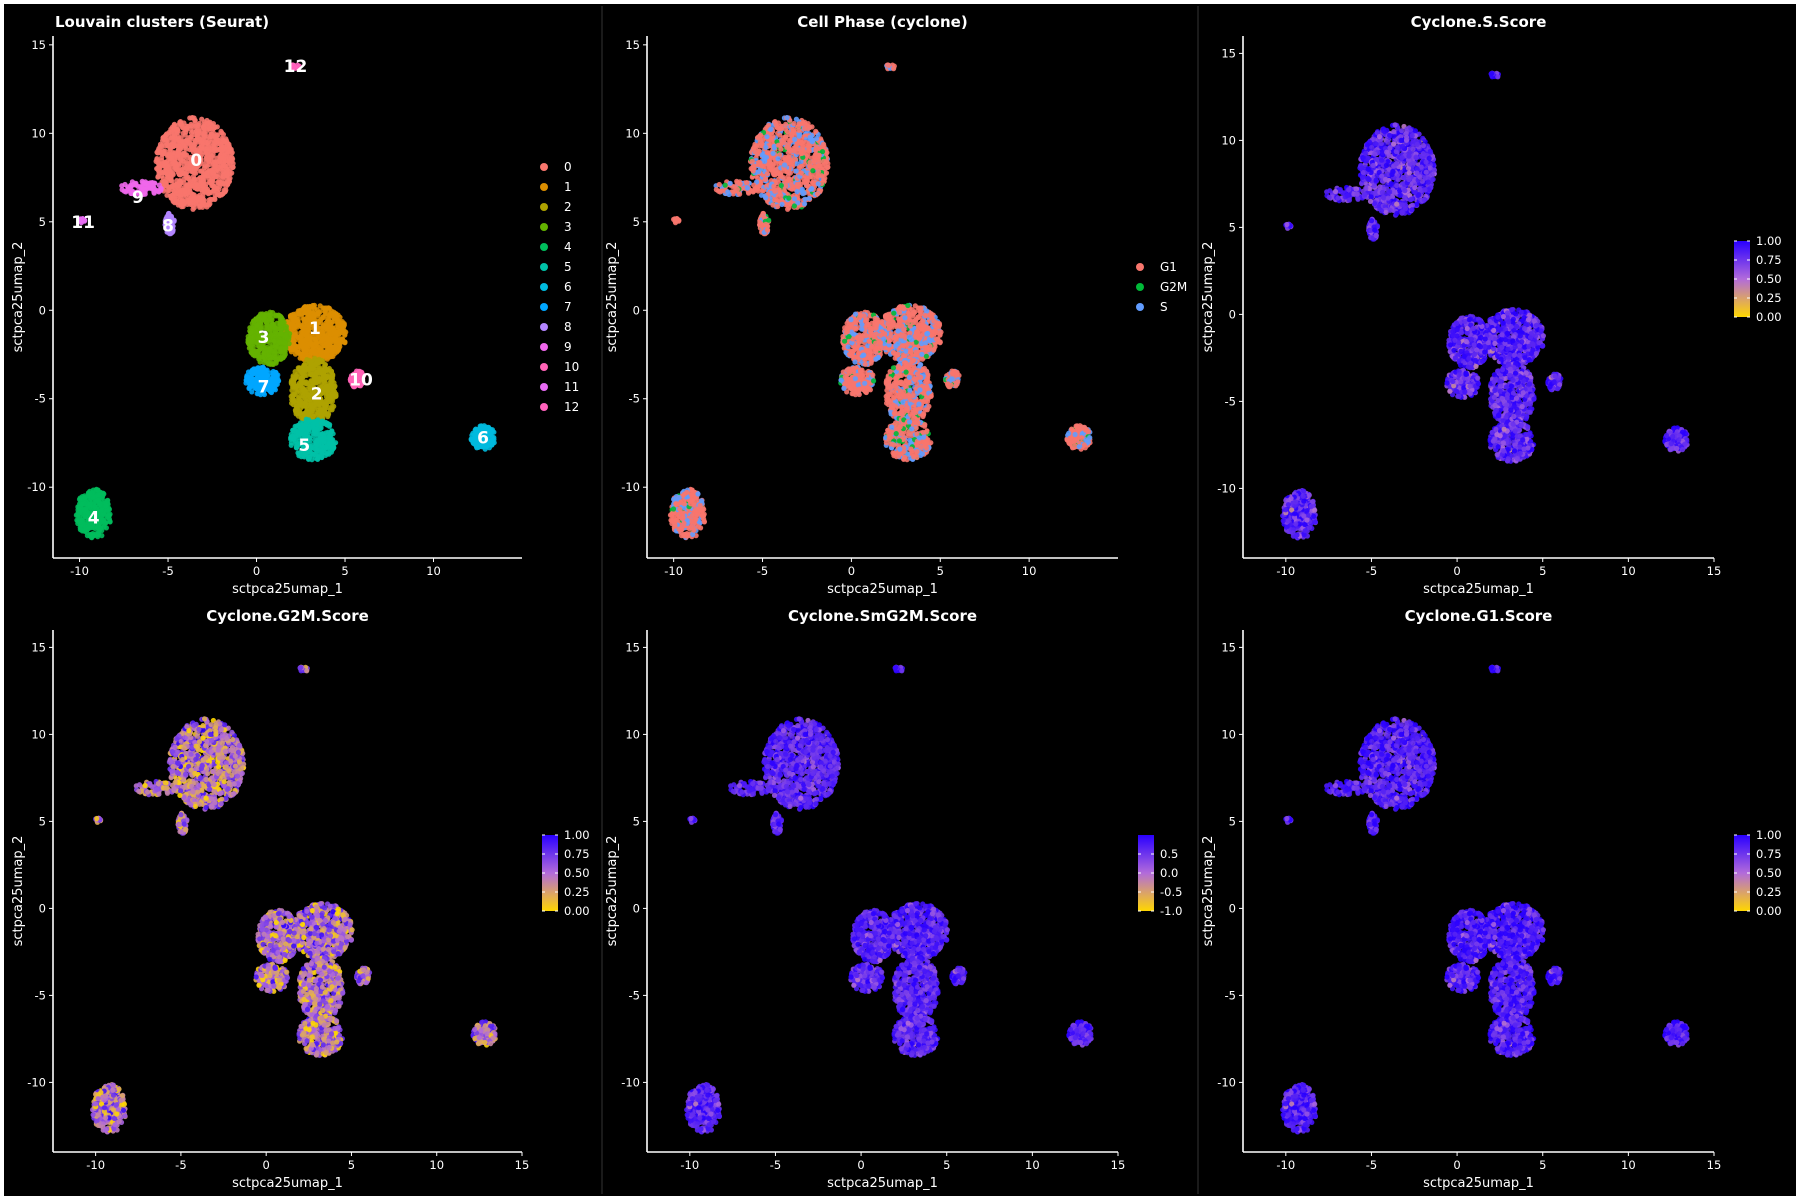 Image resolution: width=1800 pixels, height=1204 pixels. What do you see at coordinates (317, 394) in the screenshot?
I see `cluster-label-2: 2` at bounding box center [317, 394].